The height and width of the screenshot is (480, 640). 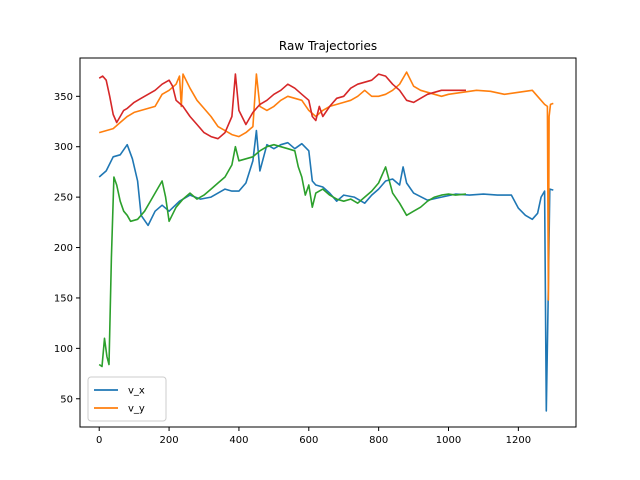 I want to click on y-tick-label: 50, so click(x=66, y=399).